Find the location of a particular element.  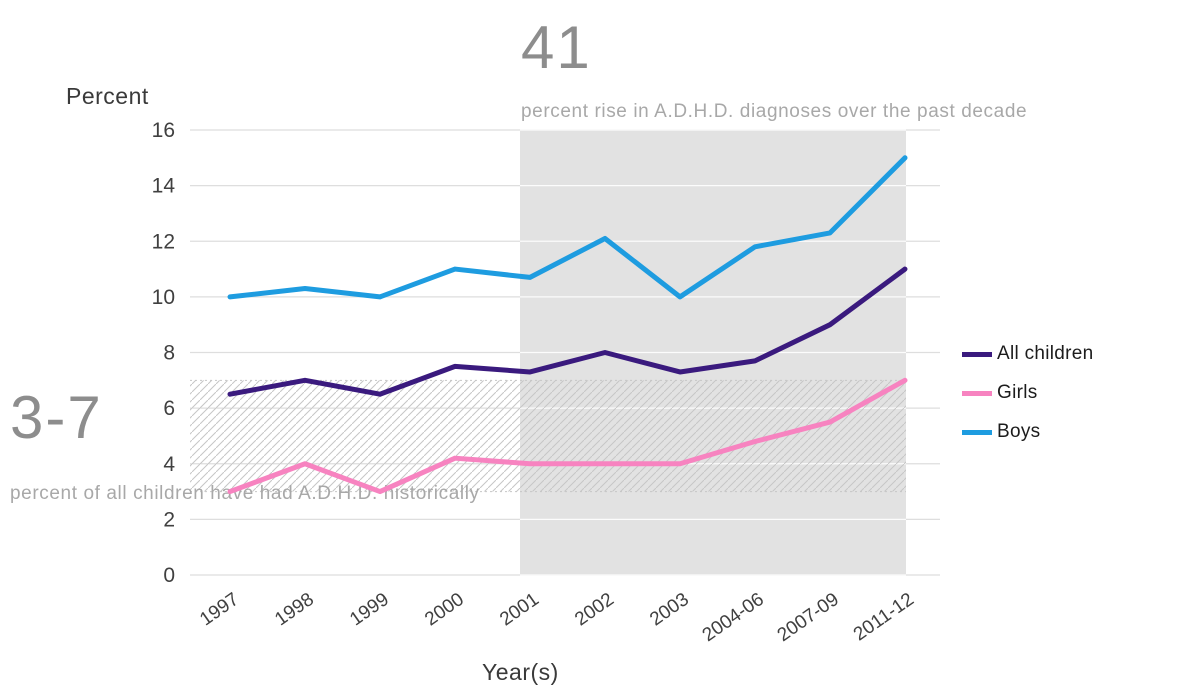

legend-swatch-boys is located at coordinates (977, 432).